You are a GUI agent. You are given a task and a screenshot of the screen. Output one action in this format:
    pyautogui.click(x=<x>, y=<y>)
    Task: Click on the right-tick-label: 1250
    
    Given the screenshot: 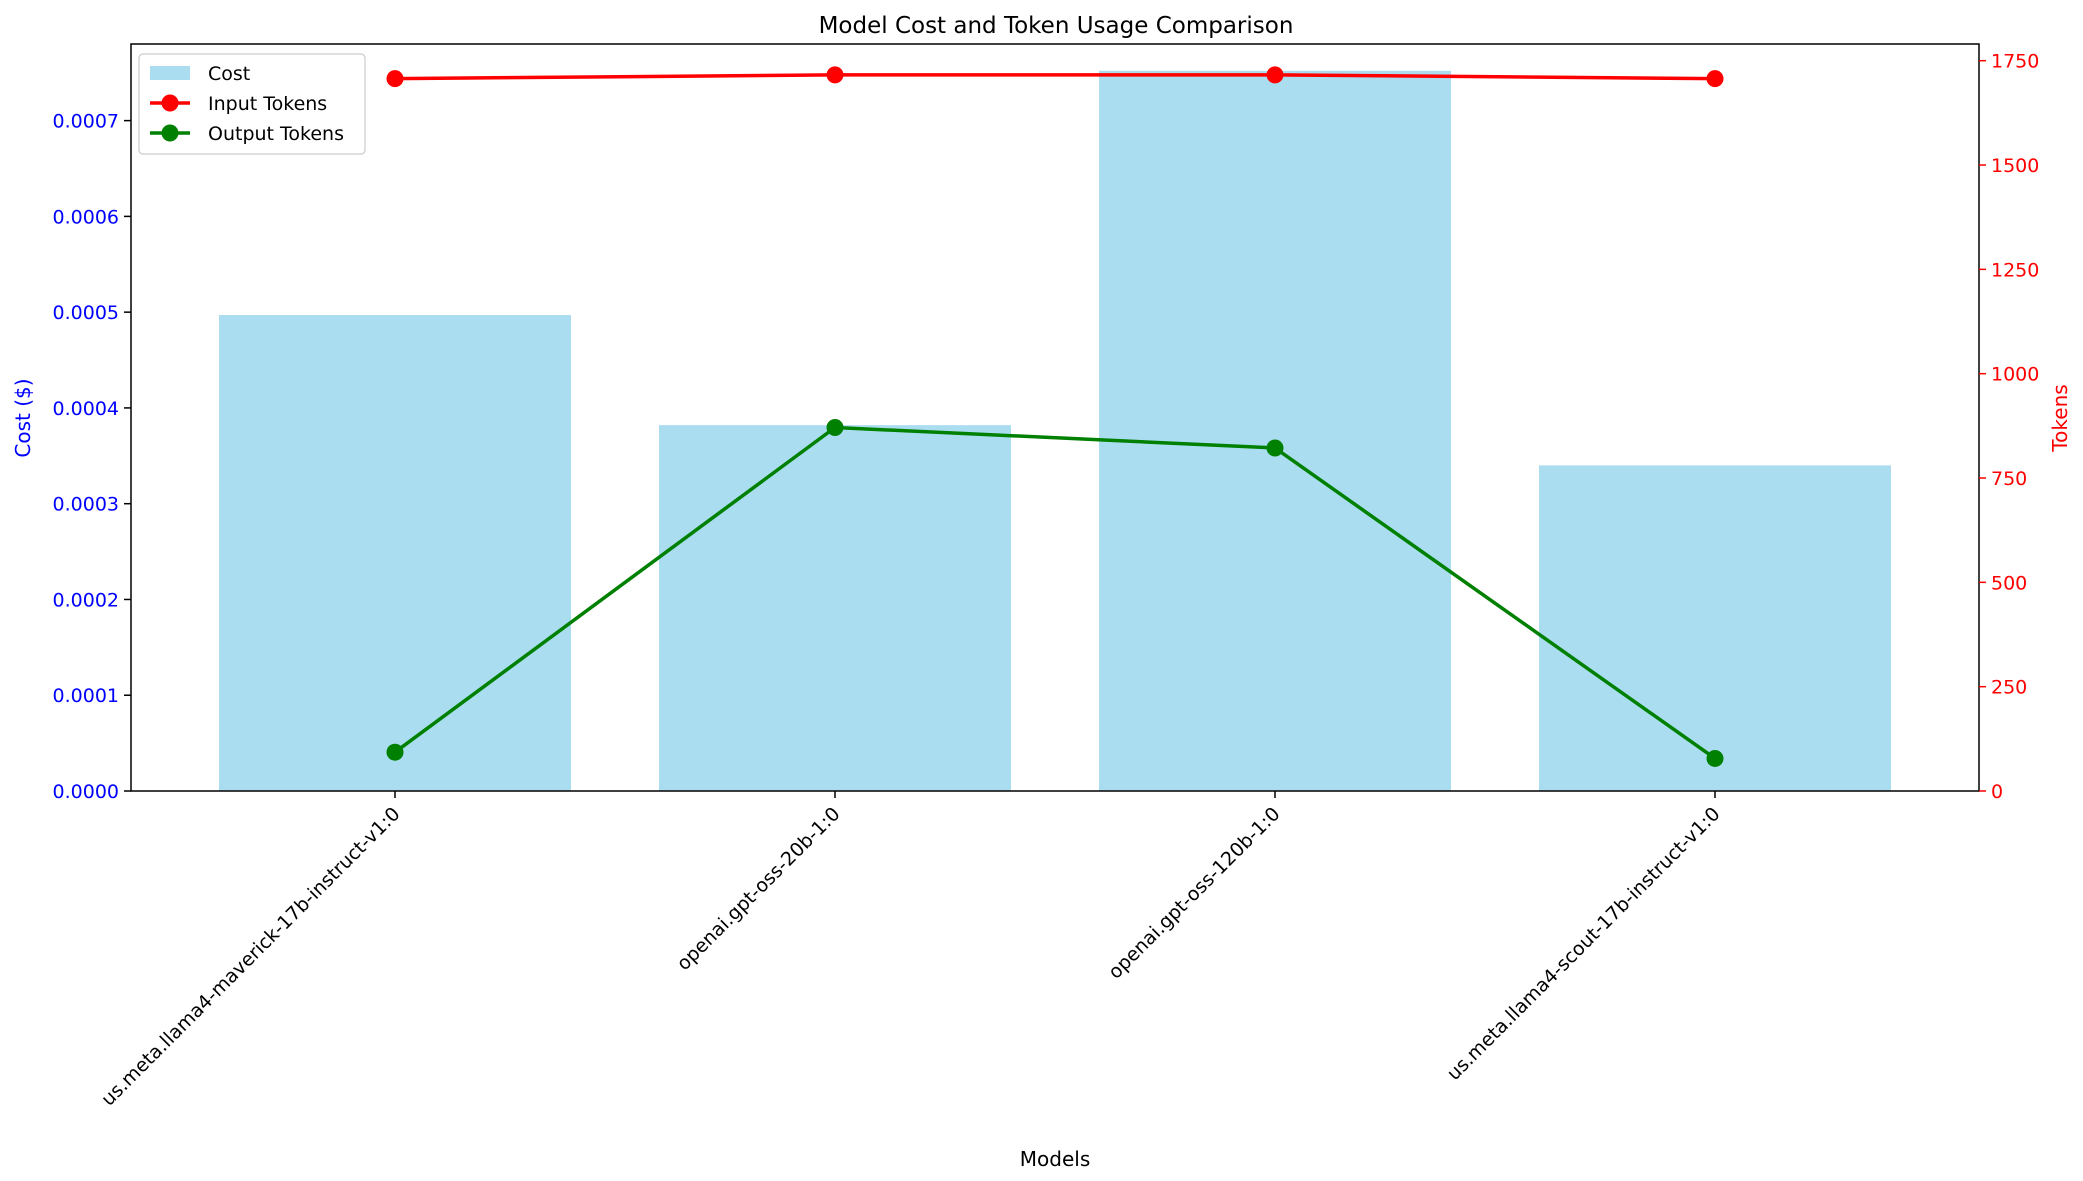 What is the action you would take?
    pyautogui.click(x=2015, y=270)
    